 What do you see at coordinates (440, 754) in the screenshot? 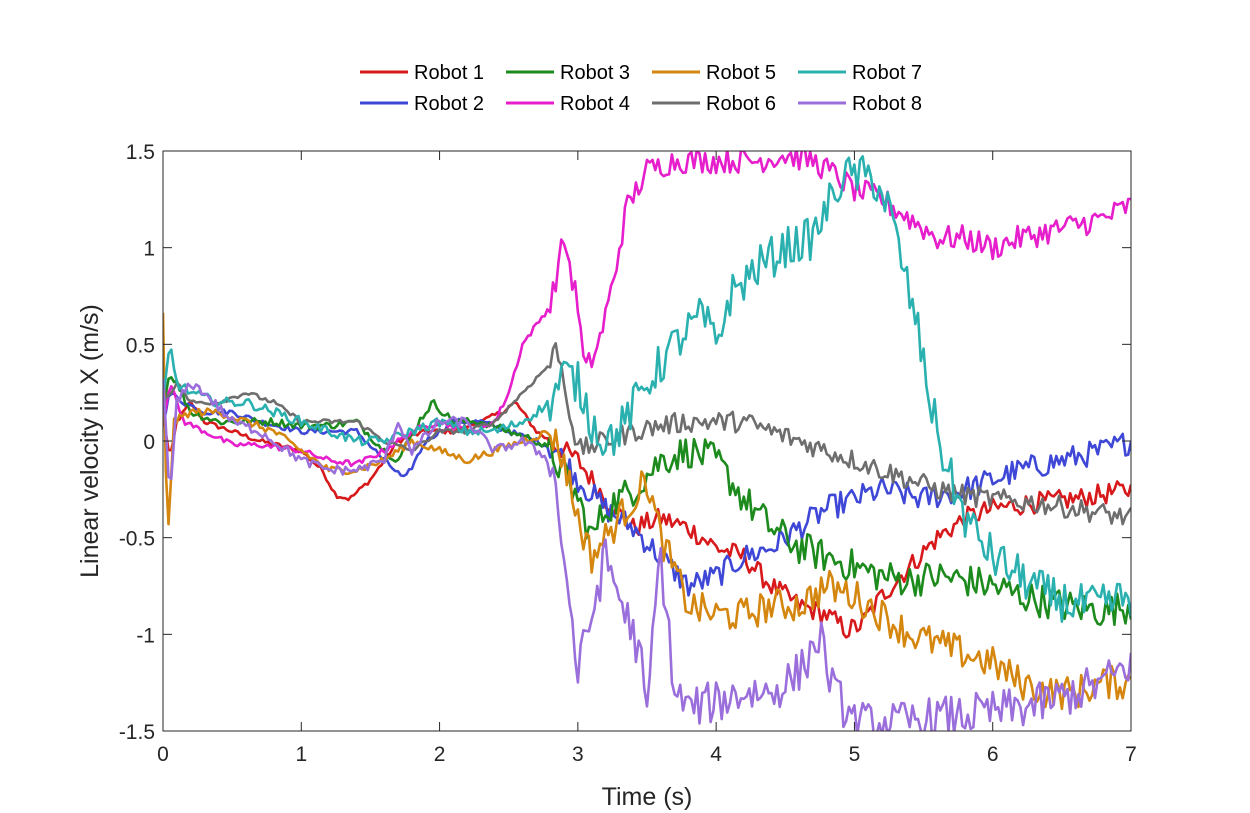
I see `x-tick-label: 2` at bounding box center [440, 754].